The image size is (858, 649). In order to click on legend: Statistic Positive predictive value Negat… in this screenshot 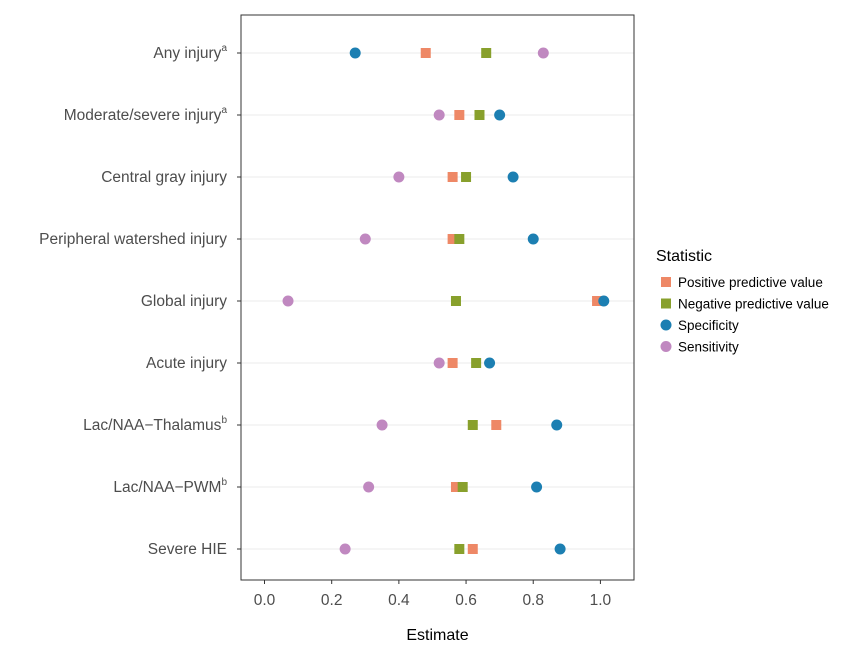, I will do `click(742, 301)`.